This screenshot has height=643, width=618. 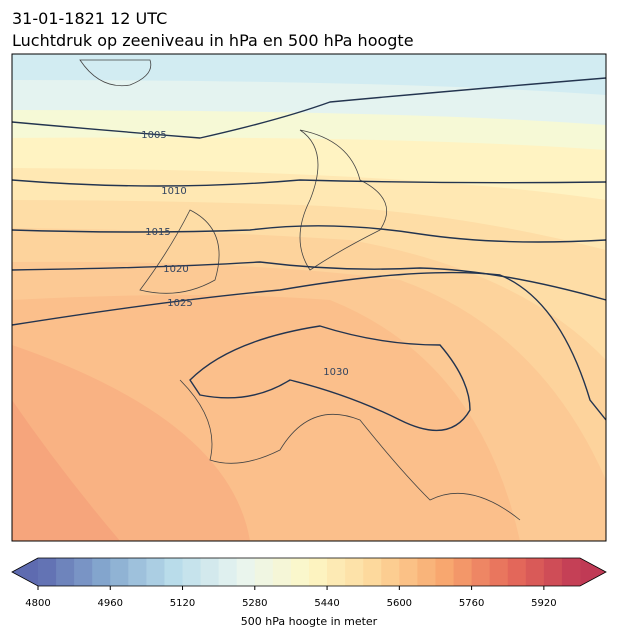 What do you see at coordinates (543, 603) in the screenshot?
I see `colorbar-tick-label: 5920` at bounding box center [543, 603].